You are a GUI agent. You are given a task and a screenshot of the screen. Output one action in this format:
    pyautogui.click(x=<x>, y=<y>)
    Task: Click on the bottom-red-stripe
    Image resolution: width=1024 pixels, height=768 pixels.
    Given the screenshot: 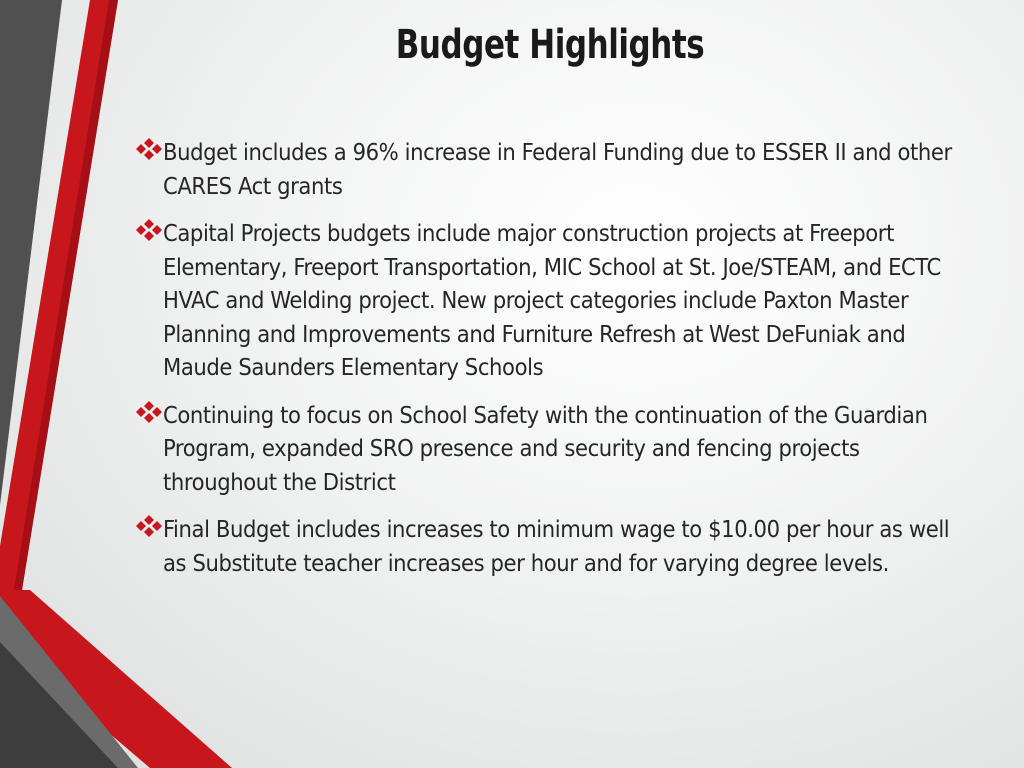 What is the action you would take?
    pyautogui.click(x=116, y=679)
    